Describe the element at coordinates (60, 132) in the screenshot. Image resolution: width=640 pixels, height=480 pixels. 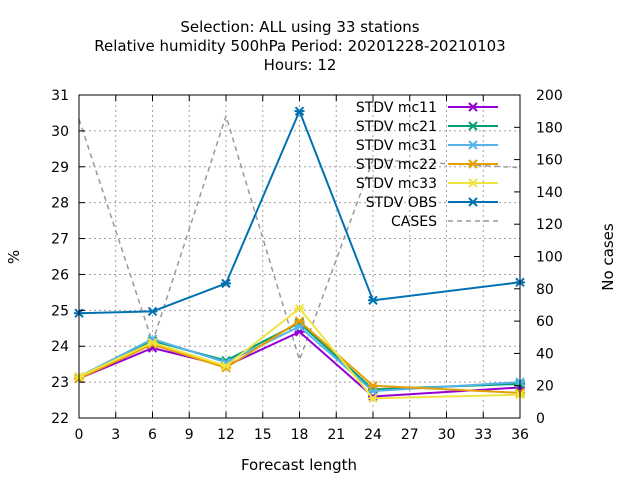
I see `y-tick-label: 30` at that location.